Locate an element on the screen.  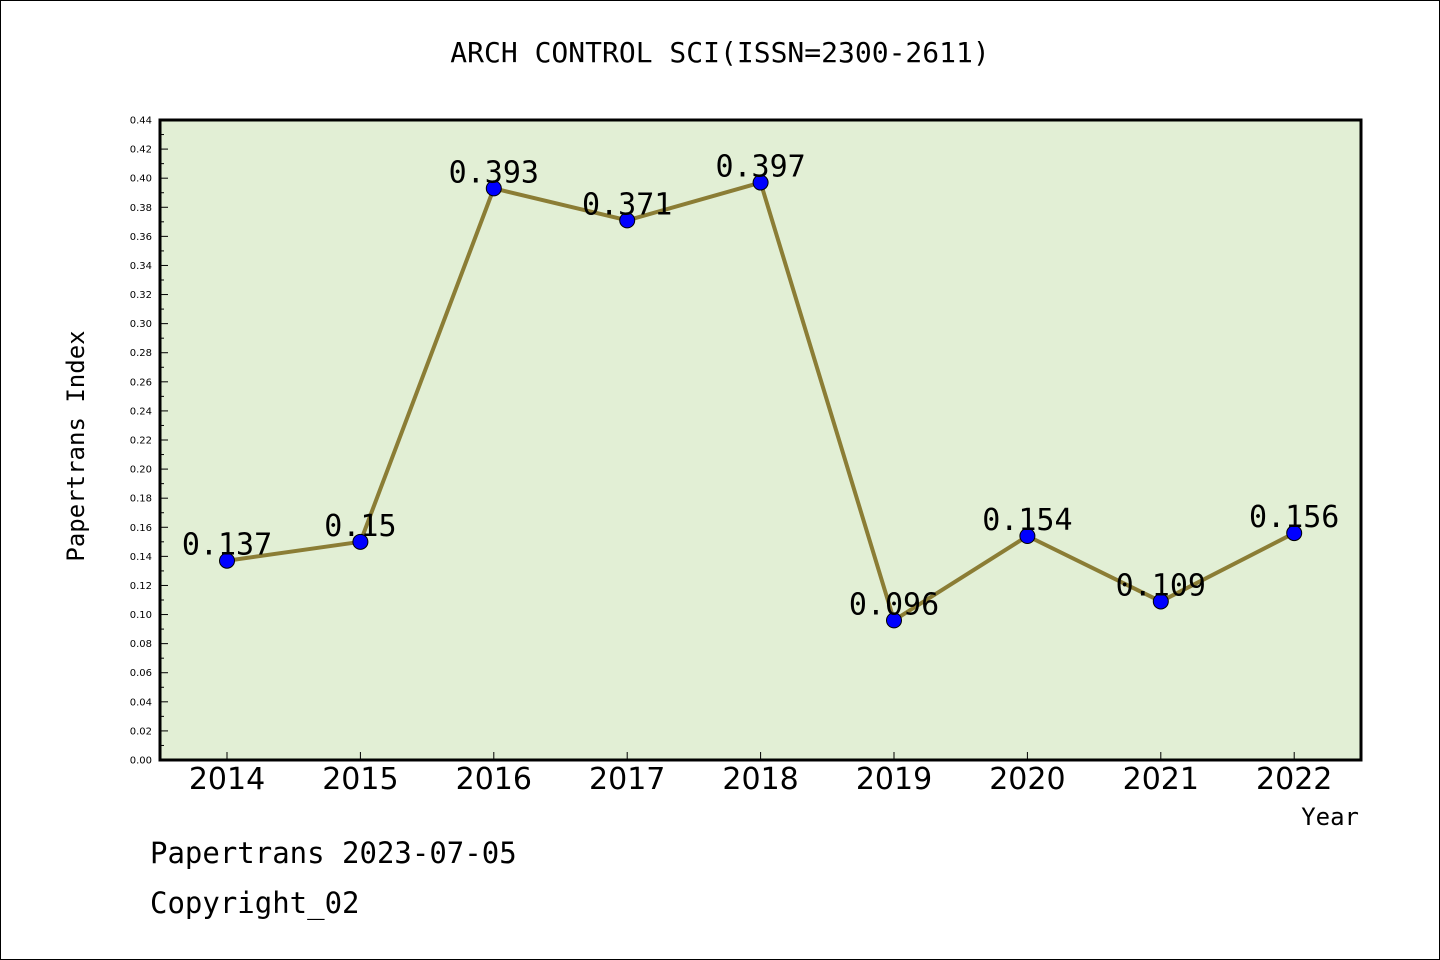
y-tick-label: 0.30 is located at coordinates (141, 324).